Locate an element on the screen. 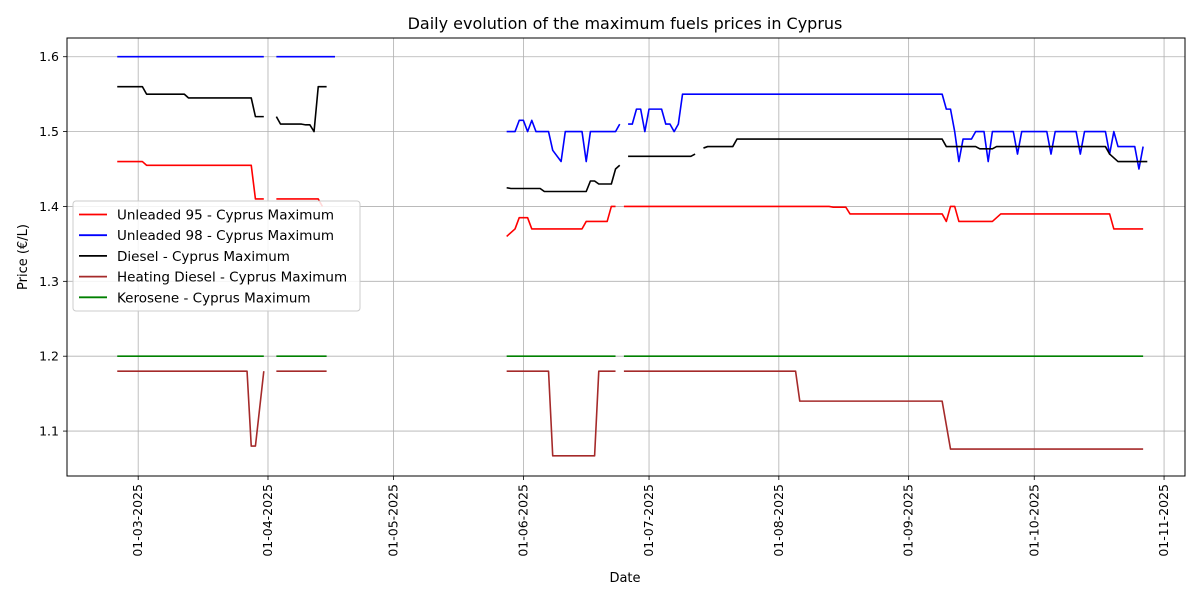 Image resolution: width=1200 pixels, height=600 pixels. y-axis: 1.1 1.2 1.3 1.4 1.5 1.6 is located at coordinates (53, 244).